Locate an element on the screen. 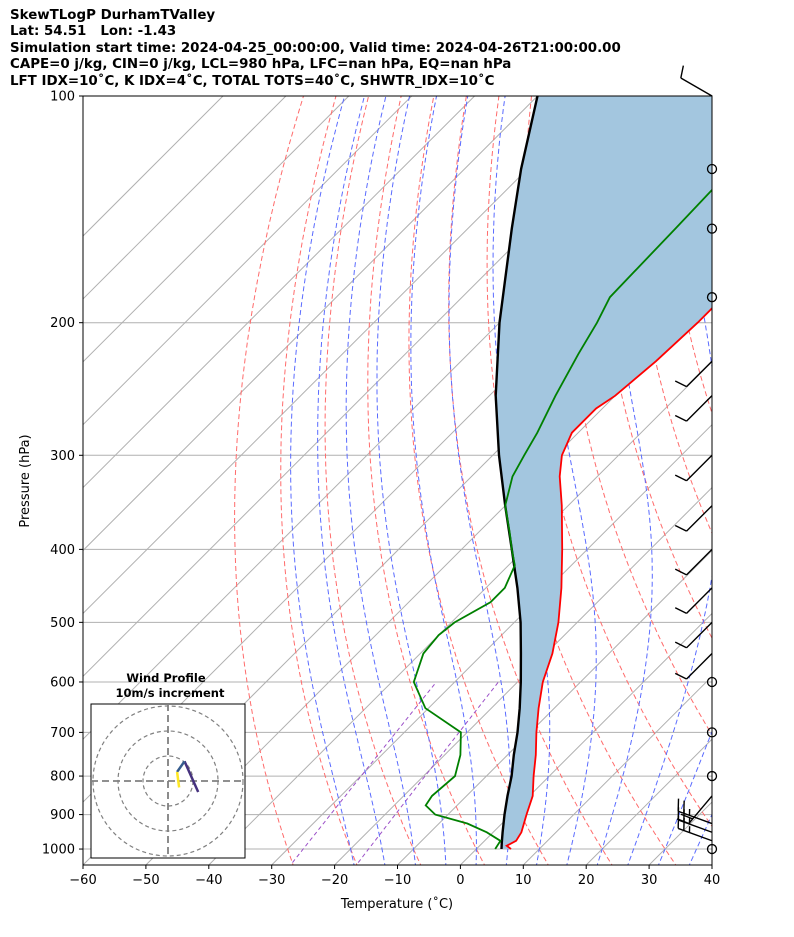  y-tick-label: 600 is located at coordinates (62, 682).